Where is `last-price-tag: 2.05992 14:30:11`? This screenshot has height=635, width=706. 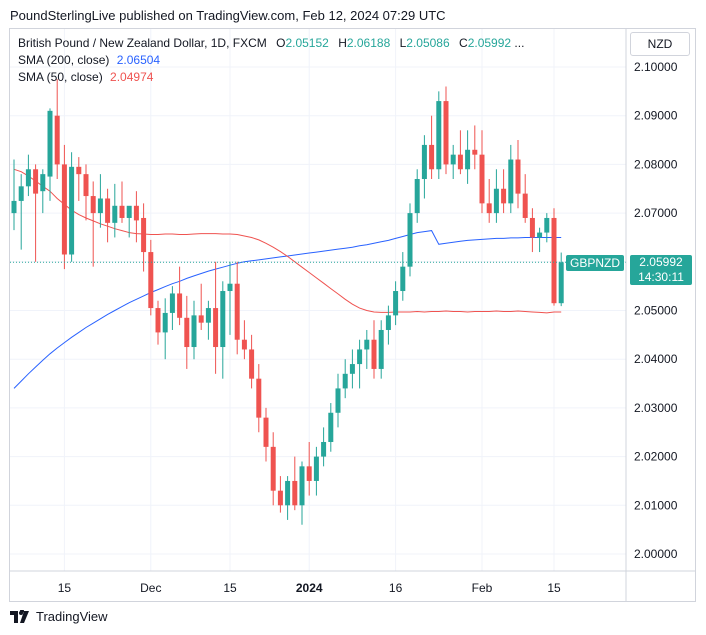 last-price-tag: 2.05992 14:30:11 is located at coordinates (661, 270).